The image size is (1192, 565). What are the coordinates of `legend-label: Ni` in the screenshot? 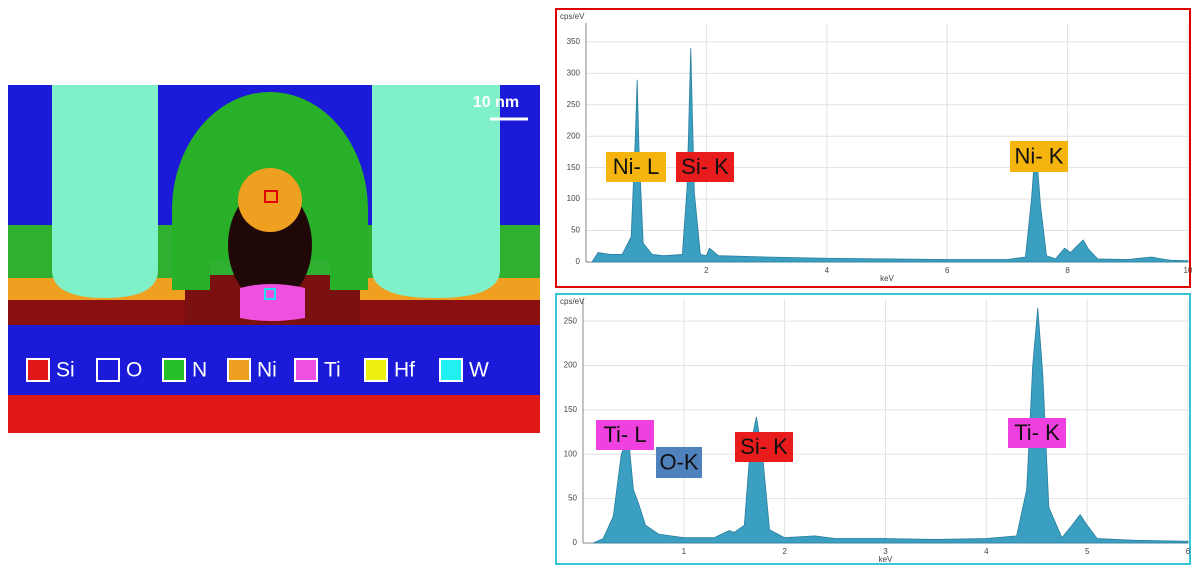 It's located at (267, 370).